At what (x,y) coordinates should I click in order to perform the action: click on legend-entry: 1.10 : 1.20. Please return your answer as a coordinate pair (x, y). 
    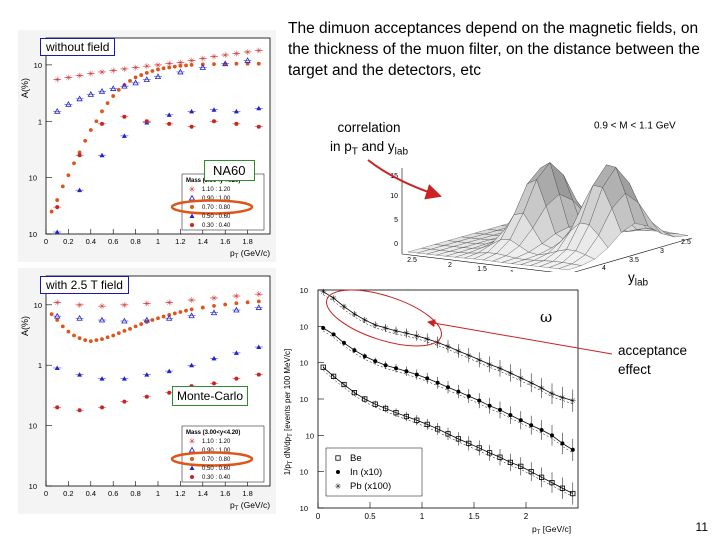
    Looking at the image, I should click on (216, 442).